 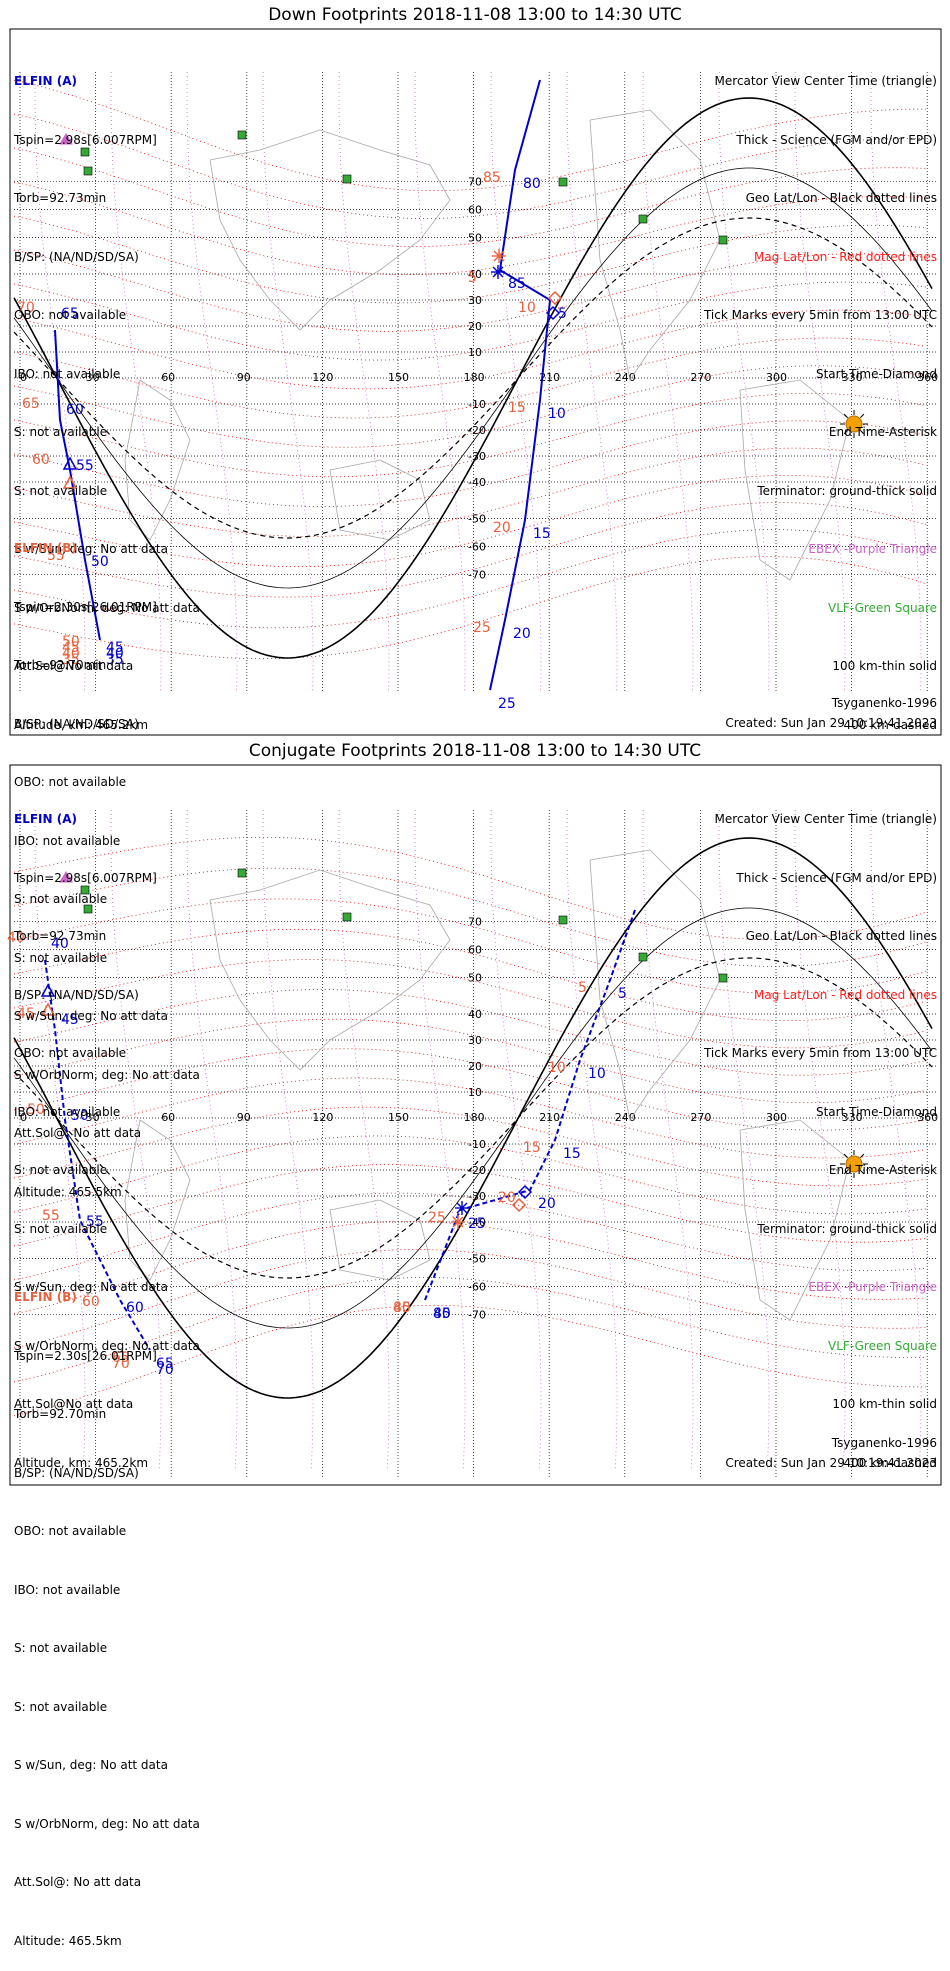 What do you see at coordinates (582, 988) in the screenshot?
I see `sat-b-tick-label: 5` at bounding box center [582, 988].